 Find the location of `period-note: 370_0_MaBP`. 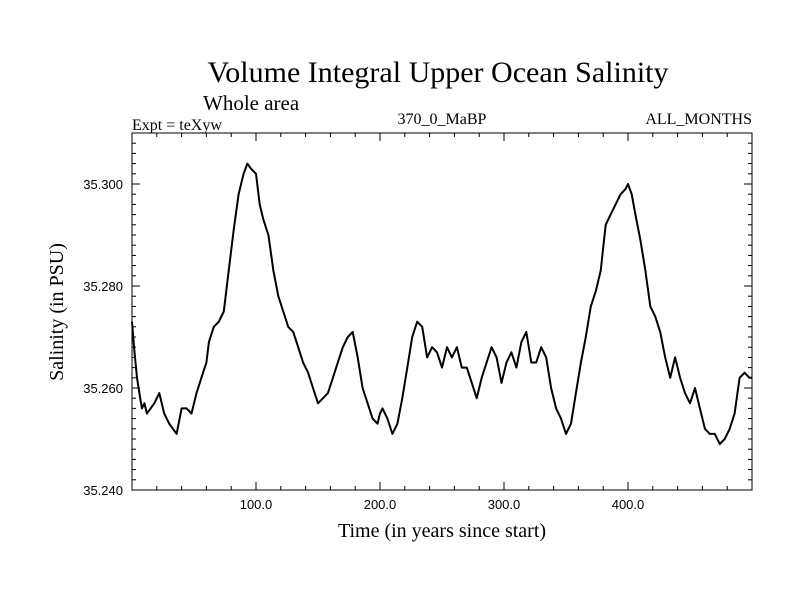

period-note: 370_0_MaBP is located at coordinates (442, 119).